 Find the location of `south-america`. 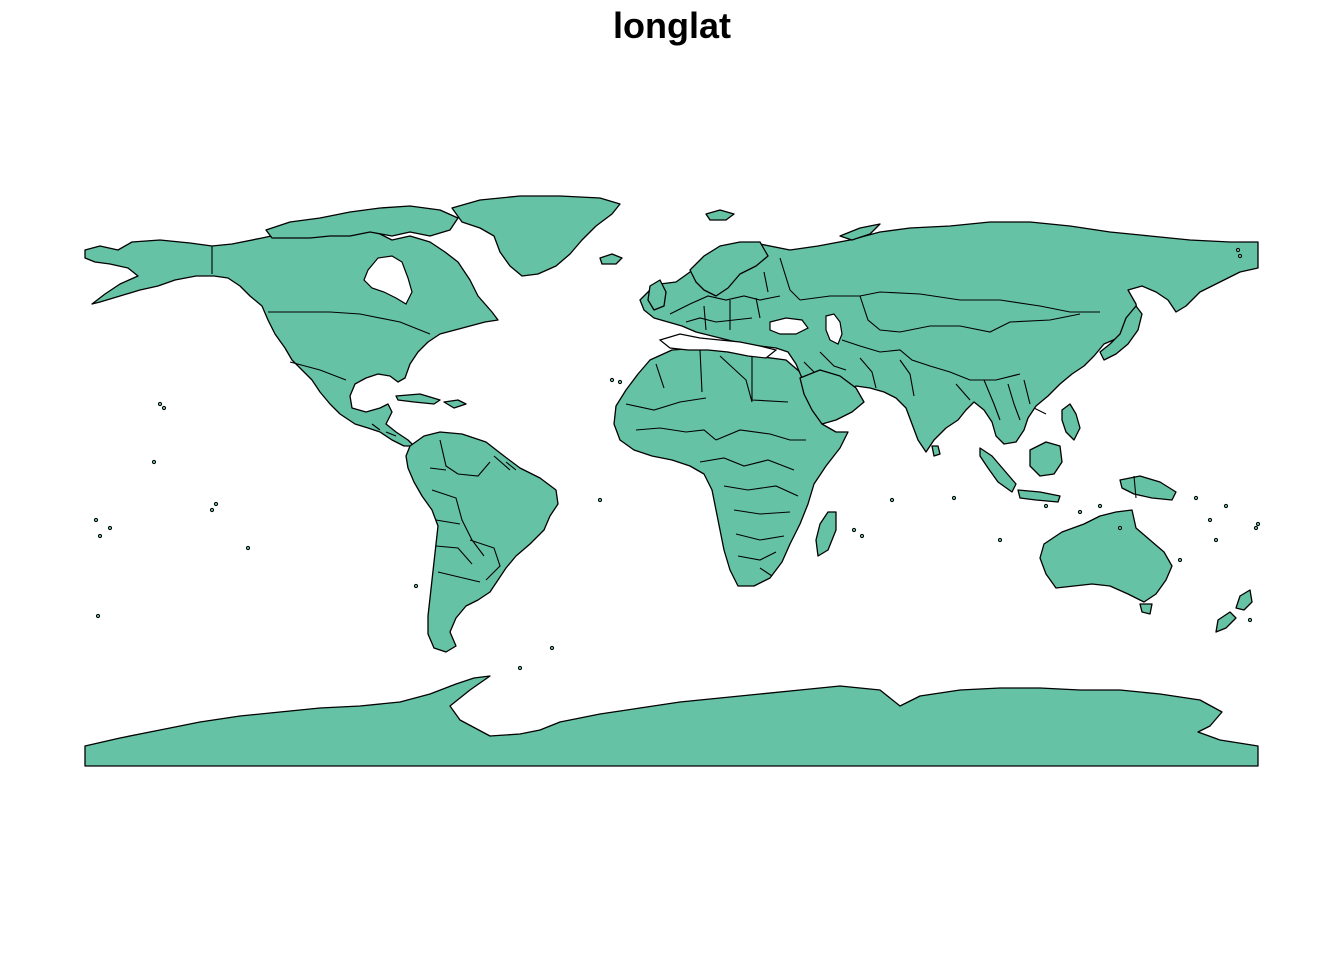

south-america is located at coordinates (482, 542).